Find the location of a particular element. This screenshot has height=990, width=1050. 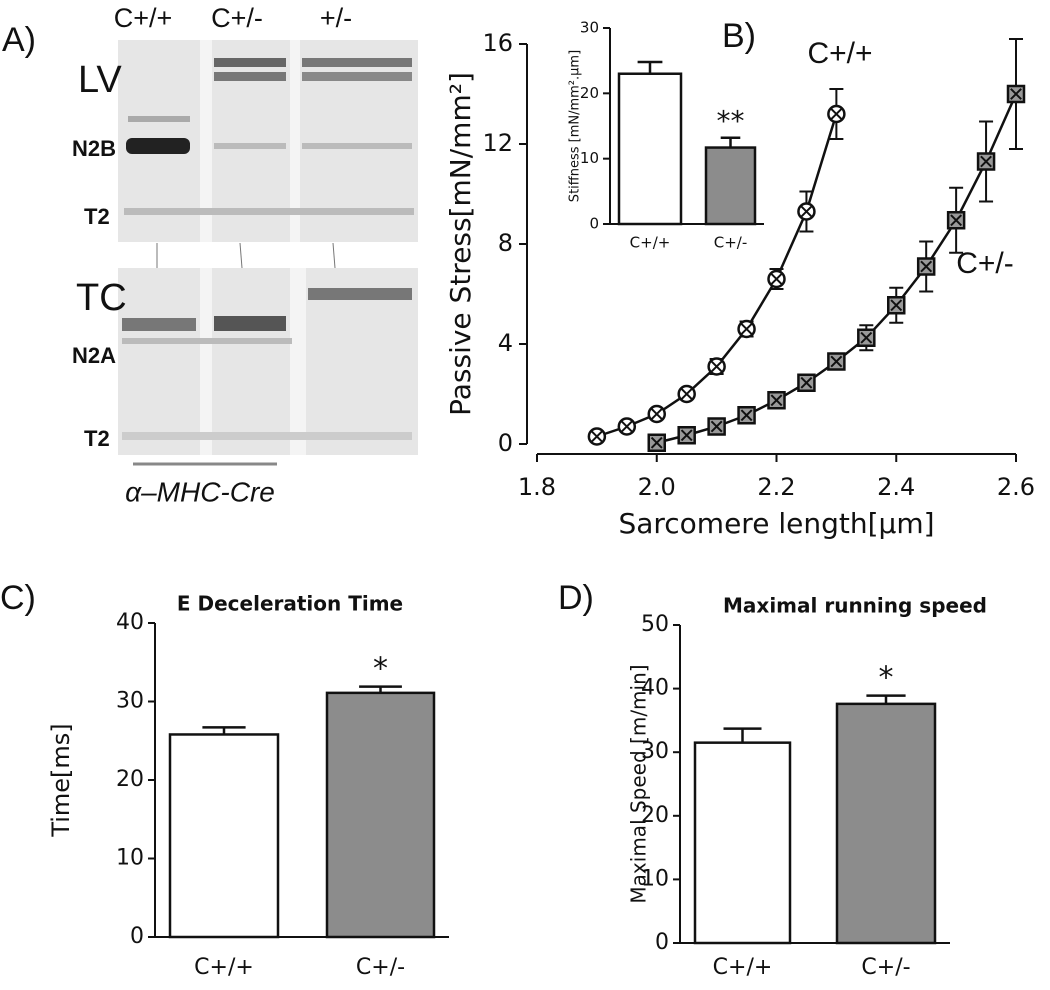

y-axis-label: Time[ms] is located at coordinates (61, 780).